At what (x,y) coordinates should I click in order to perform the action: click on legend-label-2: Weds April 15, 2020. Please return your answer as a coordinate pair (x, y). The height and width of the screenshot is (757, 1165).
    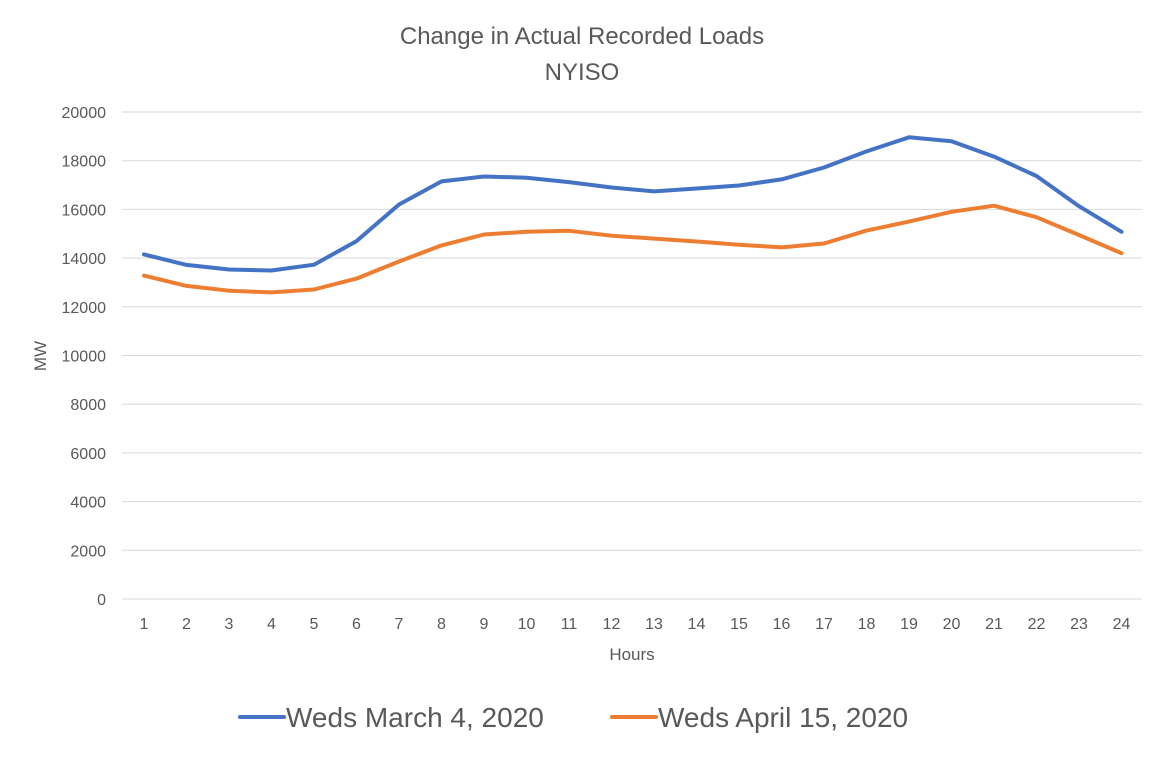
    Looking at the image, I should click on (783, 717).